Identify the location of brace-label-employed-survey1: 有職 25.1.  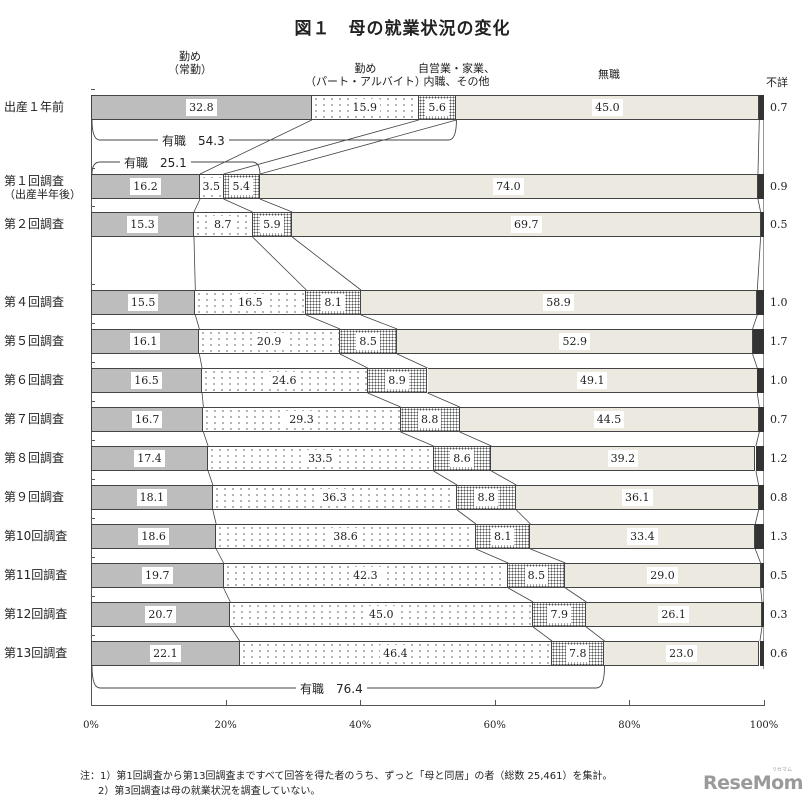
(155, 162).